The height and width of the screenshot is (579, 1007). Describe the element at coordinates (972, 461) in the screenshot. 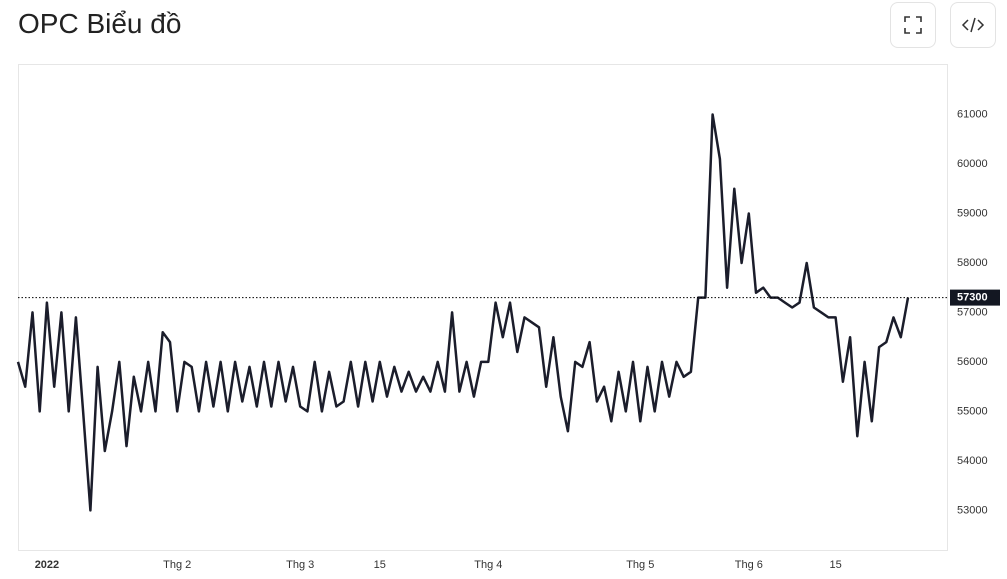

I see `y-tick-label: 54000` at that location.